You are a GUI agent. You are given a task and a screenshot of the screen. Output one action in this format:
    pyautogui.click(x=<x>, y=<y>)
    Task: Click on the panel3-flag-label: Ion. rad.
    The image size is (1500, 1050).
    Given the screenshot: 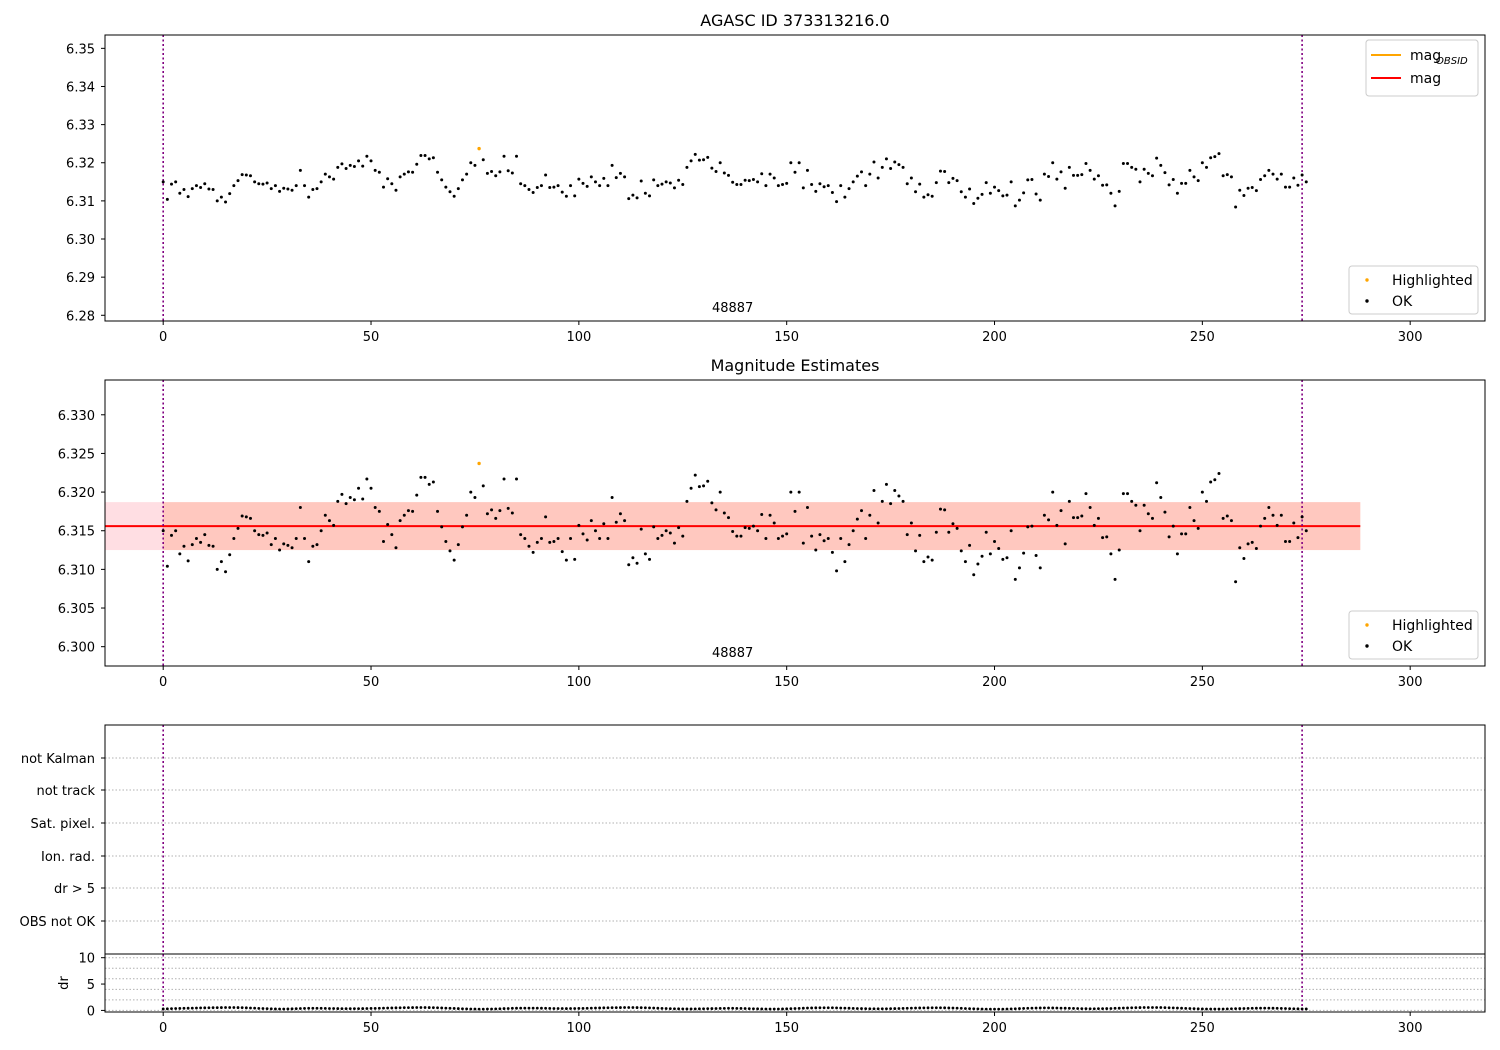 What is the action you would take?
    pyautogui.click(x=68, y=857)
    